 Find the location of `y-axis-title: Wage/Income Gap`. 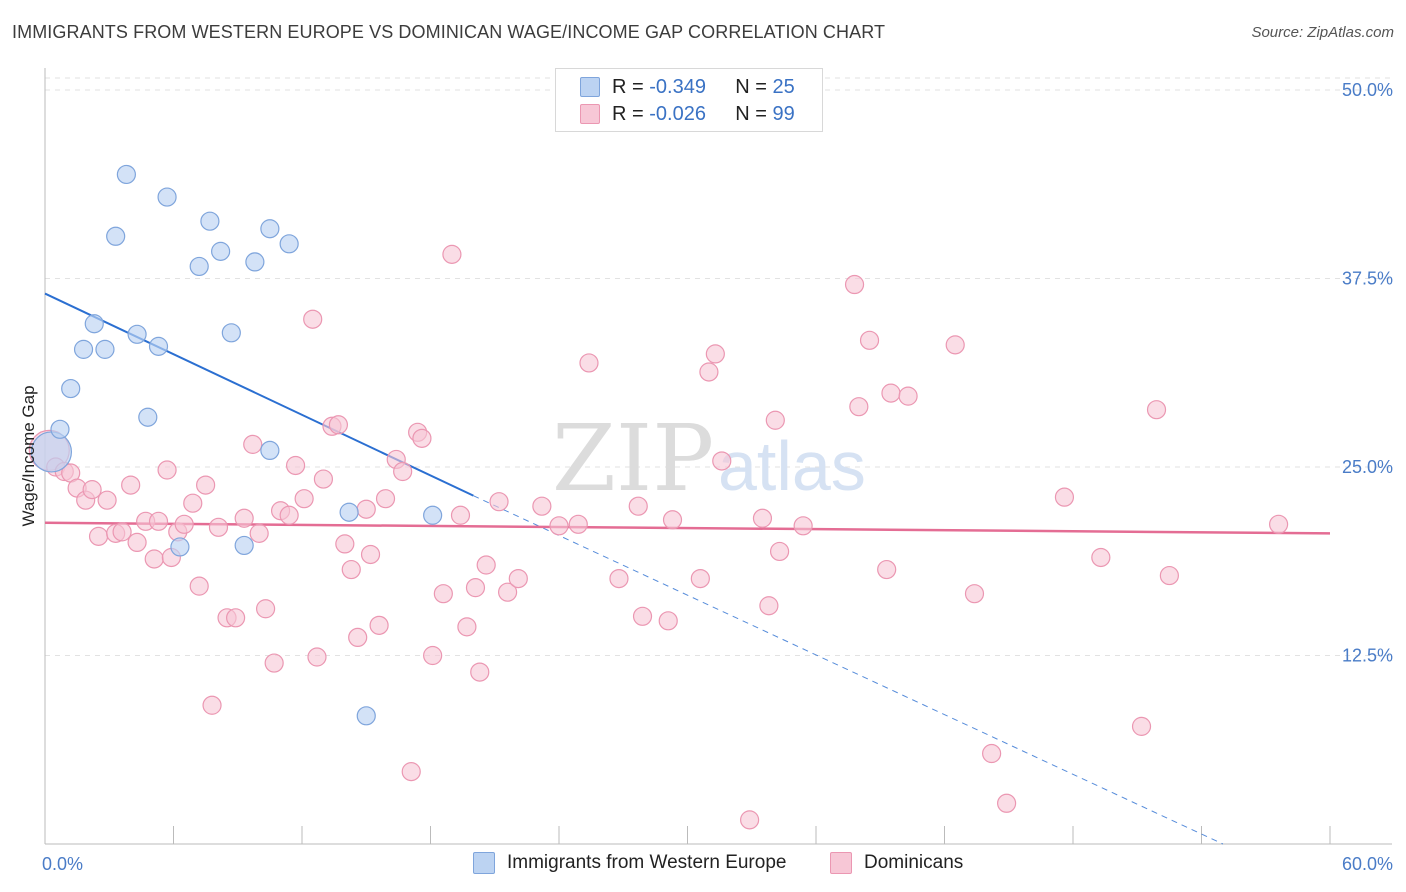

y-axis-title: Wage/Income Gap is located at coordinates (28, 455).